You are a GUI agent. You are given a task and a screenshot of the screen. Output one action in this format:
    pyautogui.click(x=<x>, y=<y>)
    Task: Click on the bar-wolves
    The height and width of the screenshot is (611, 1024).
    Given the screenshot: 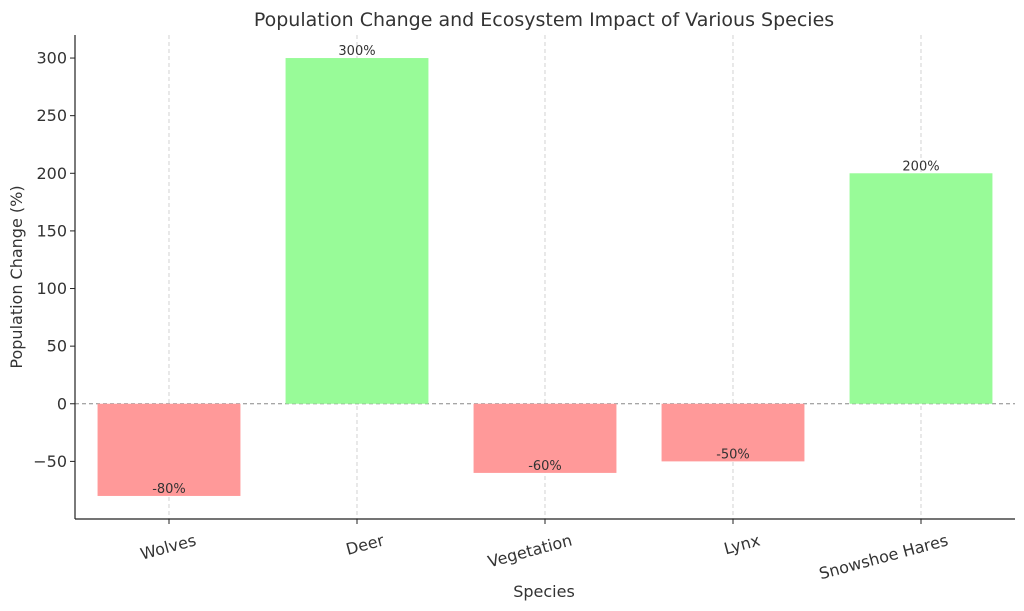 What is the action you would take?
    pyautogui.click(x=169, y=449)
    